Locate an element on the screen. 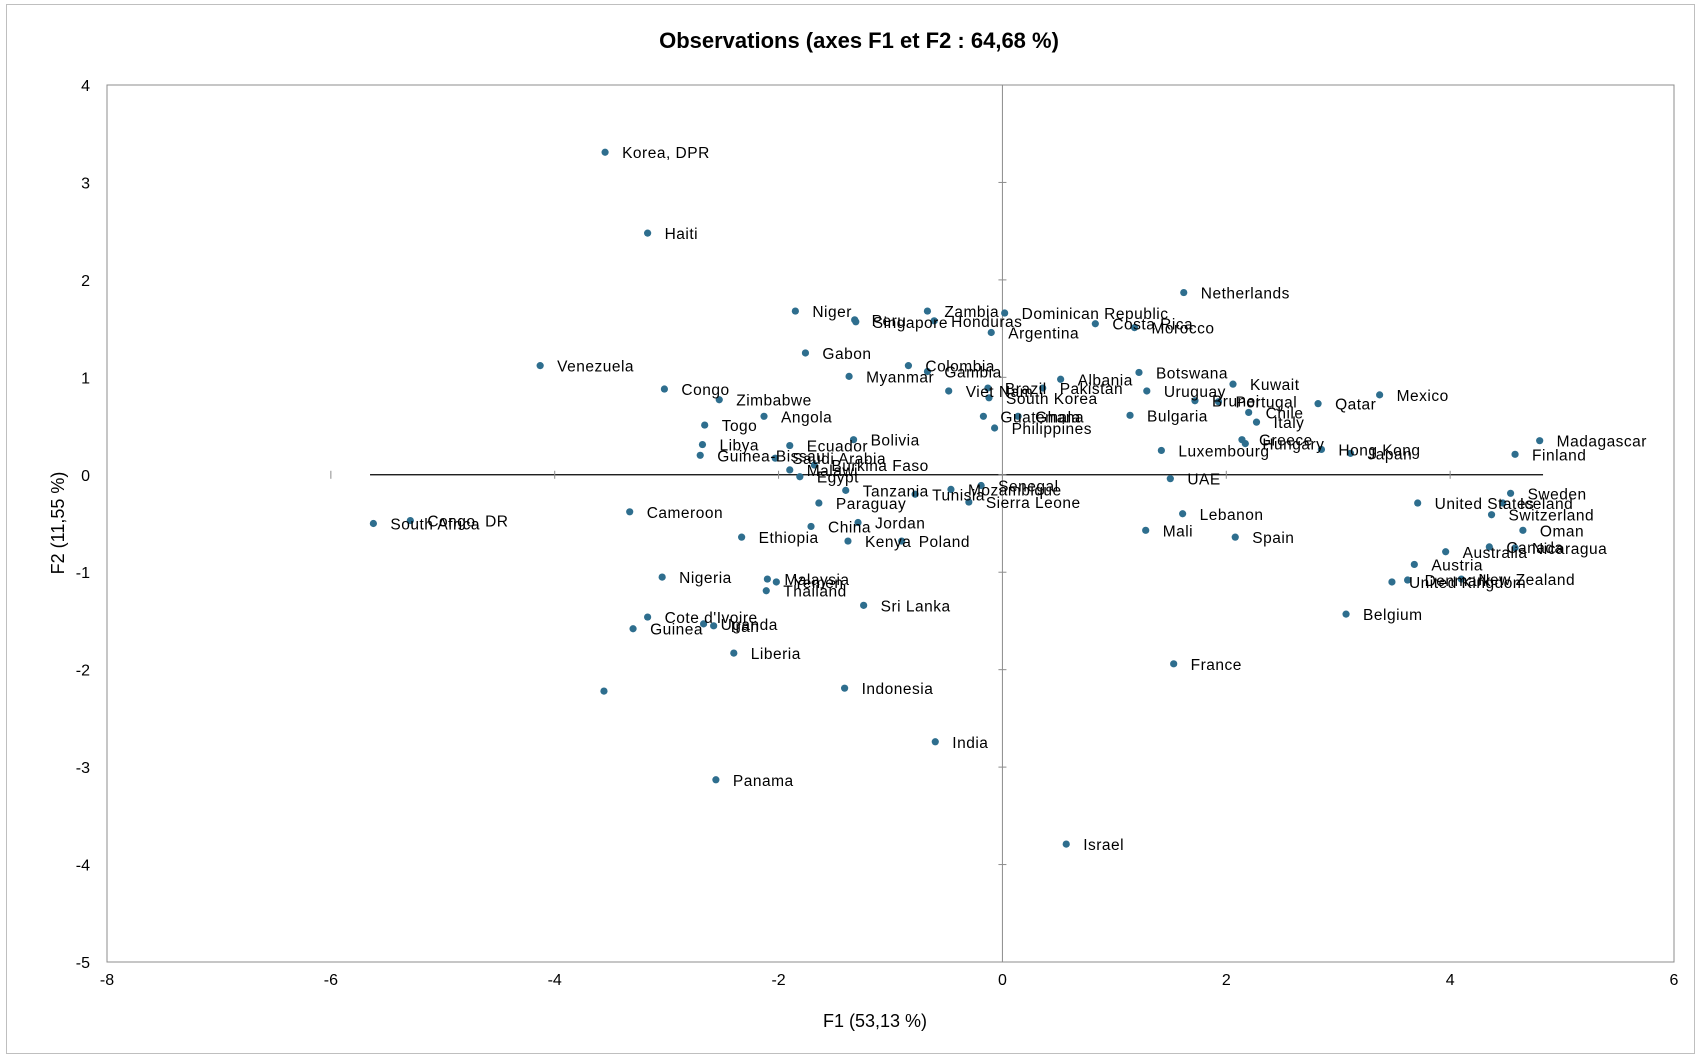  x-tick-label: -2 is located at coordinates (778, 980).